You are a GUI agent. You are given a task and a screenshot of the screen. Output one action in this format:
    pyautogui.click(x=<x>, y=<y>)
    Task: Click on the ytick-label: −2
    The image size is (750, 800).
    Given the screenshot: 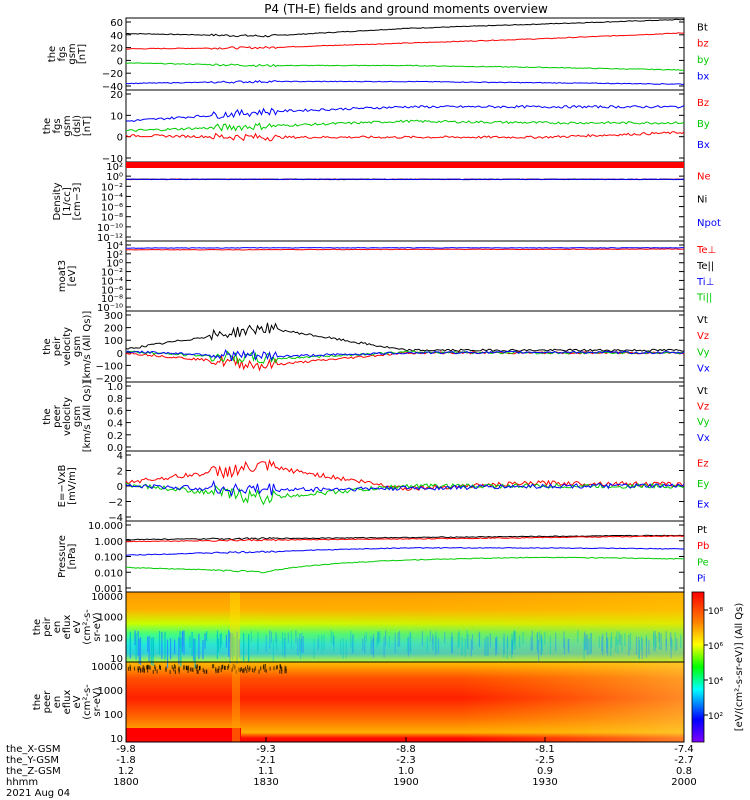 What is the action you would take?
    pyautogui.click(x=115, y=503)
    